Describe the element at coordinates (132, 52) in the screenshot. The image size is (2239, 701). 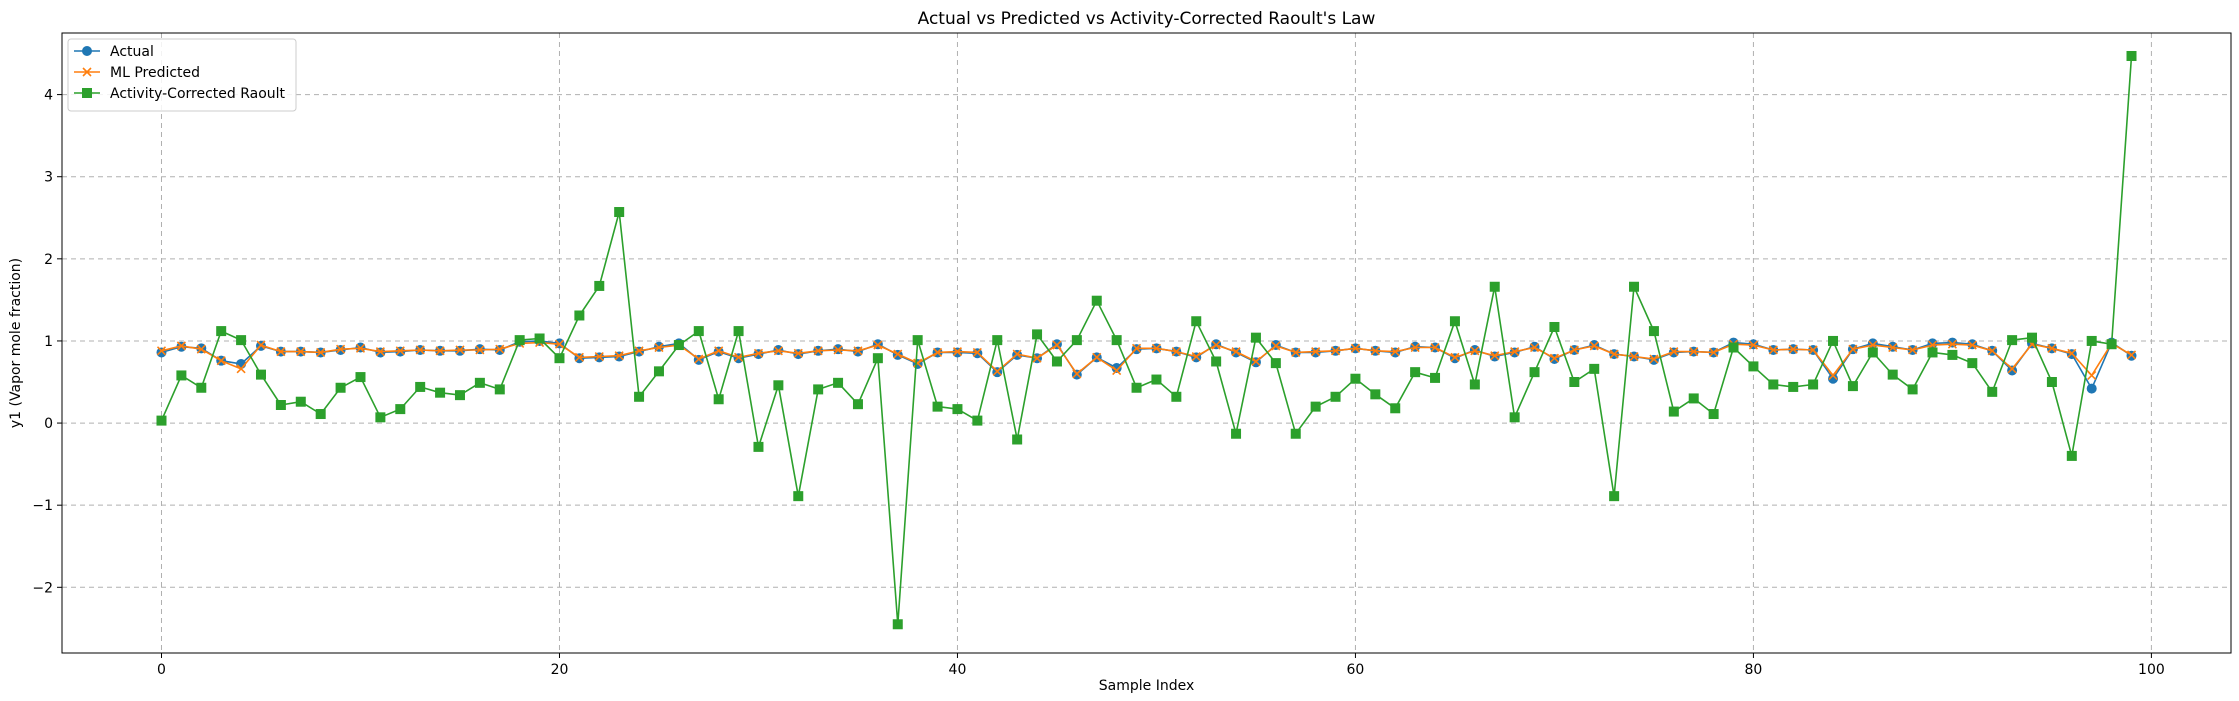
I see `legend-label: Actual` at that location.